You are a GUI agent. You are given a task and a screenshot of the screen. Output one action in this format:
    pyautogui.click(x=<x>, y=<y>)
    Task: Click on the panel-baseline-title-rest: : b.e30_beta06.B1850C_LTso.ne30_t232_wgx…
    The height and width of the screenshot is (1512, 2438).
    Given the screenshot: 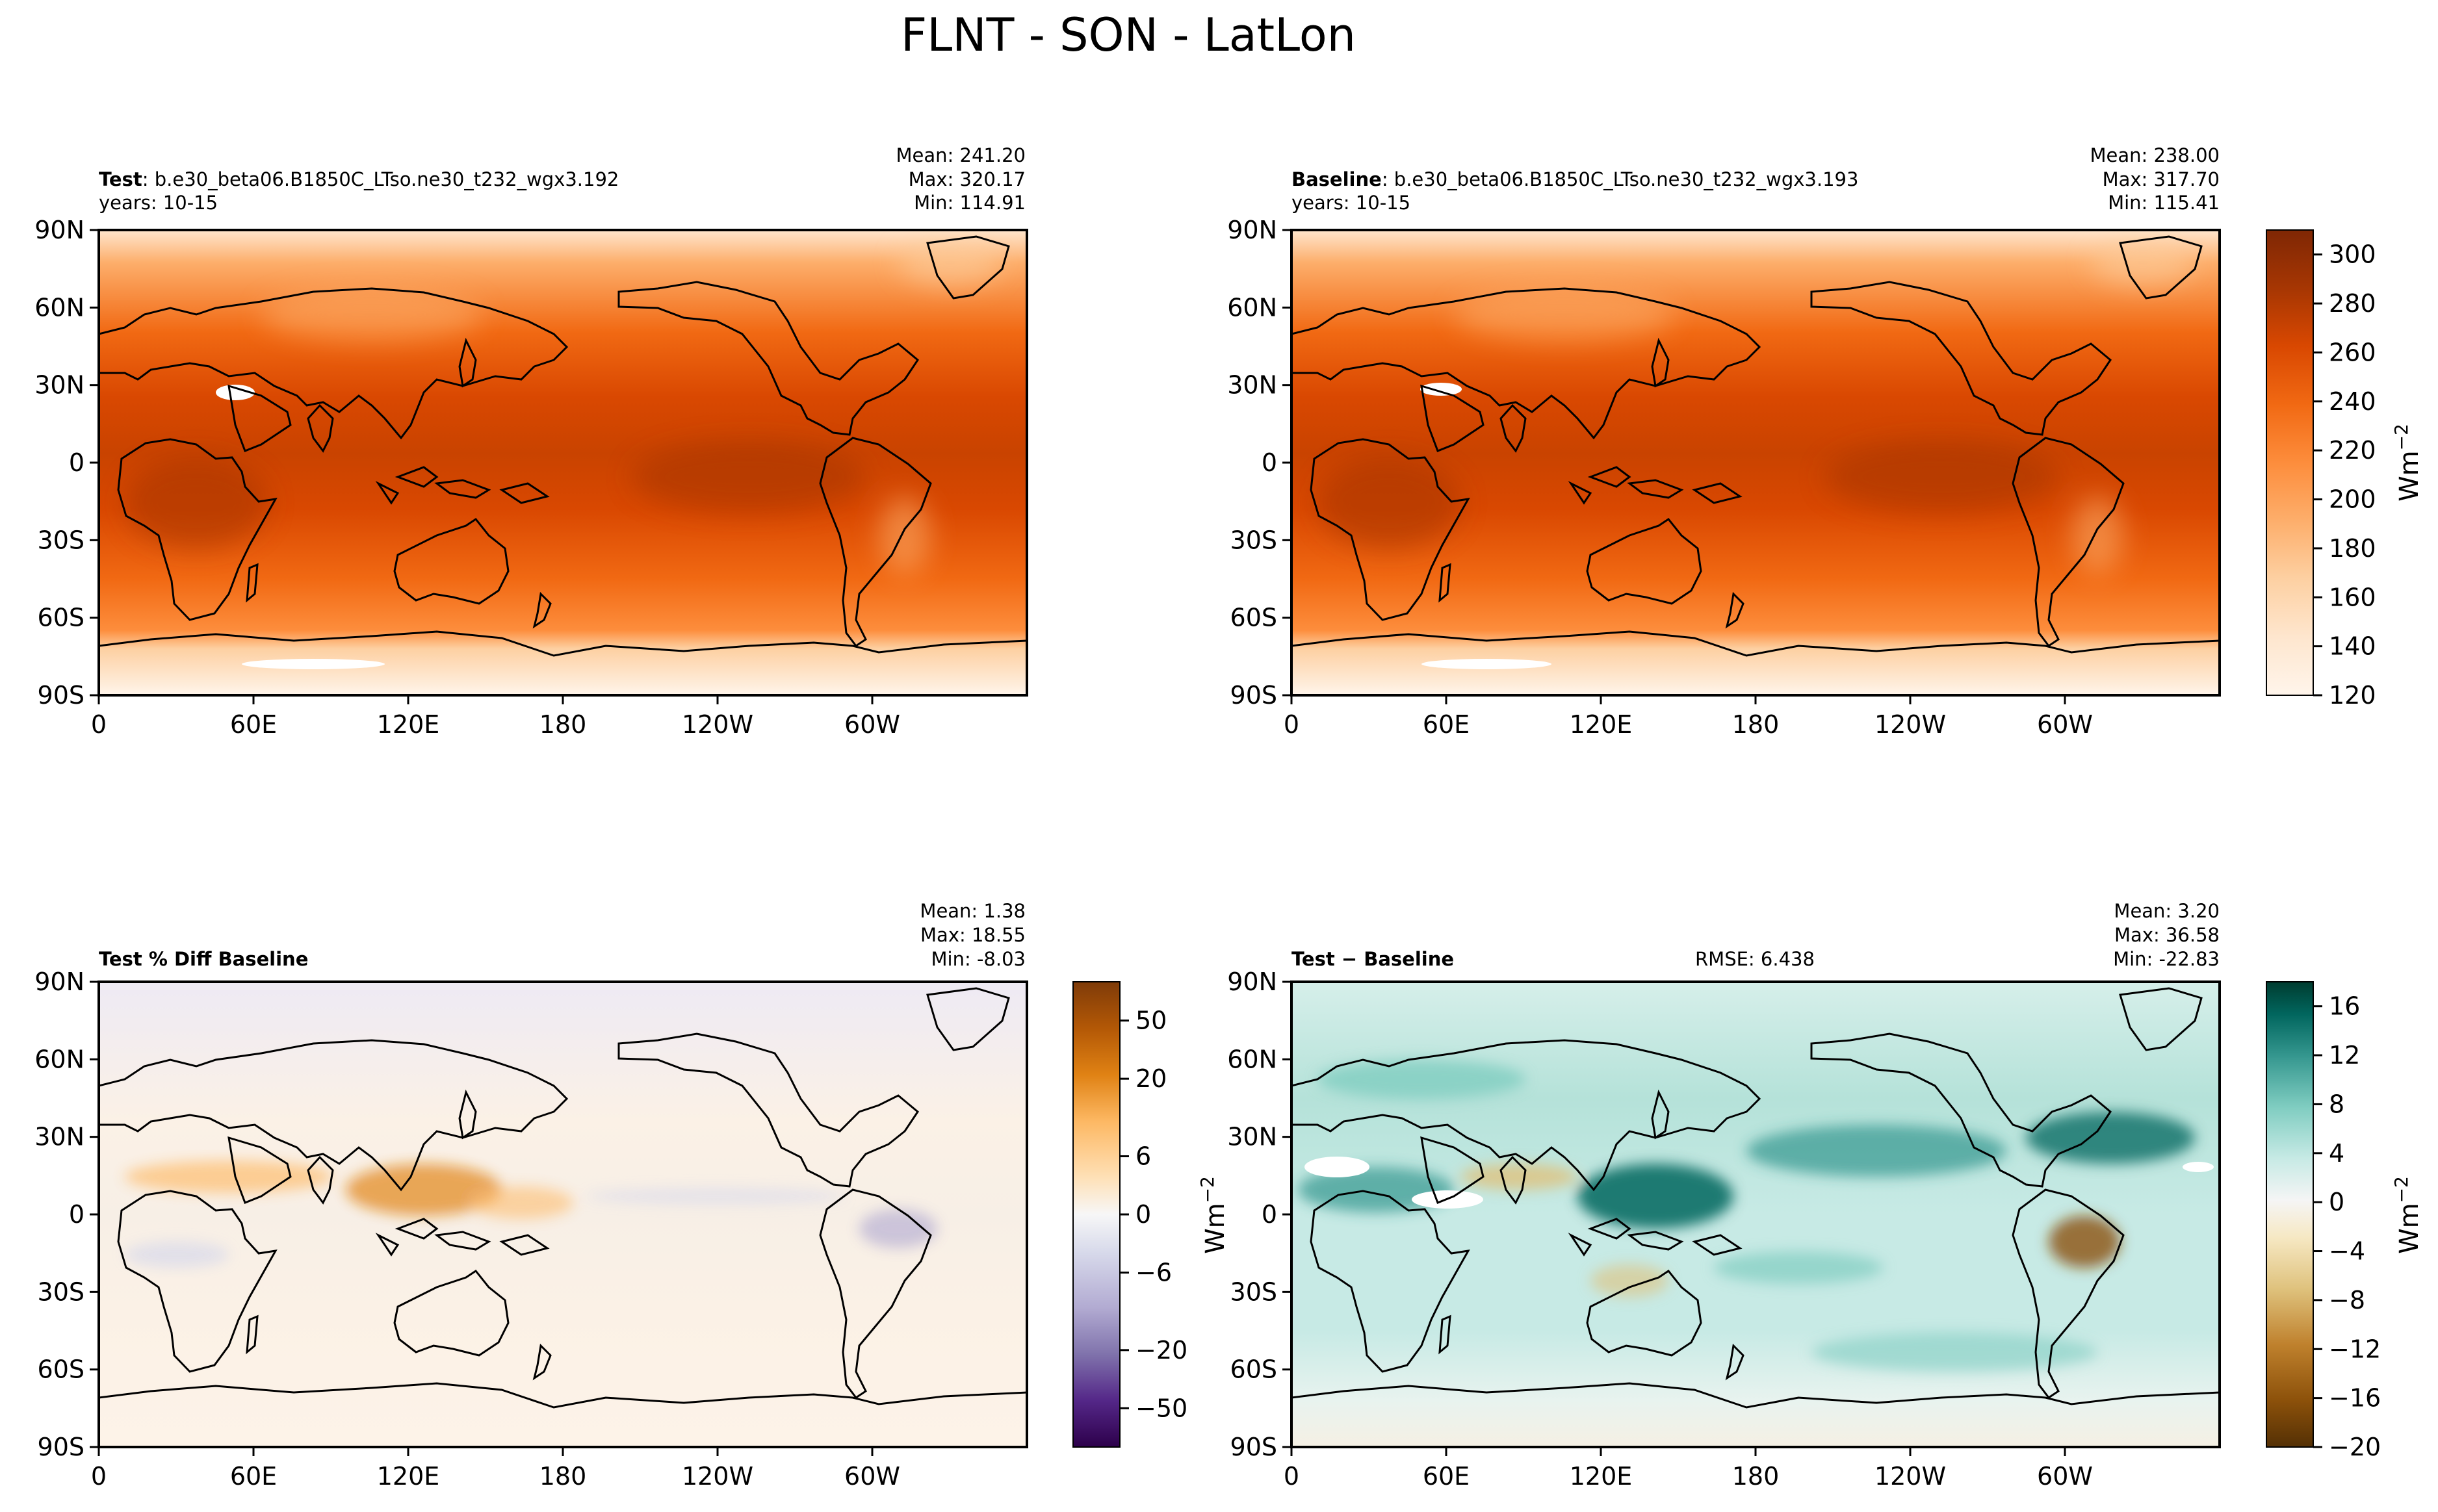 What is the action you would take?
    pyautogui.click(x=1621, y=179)
    